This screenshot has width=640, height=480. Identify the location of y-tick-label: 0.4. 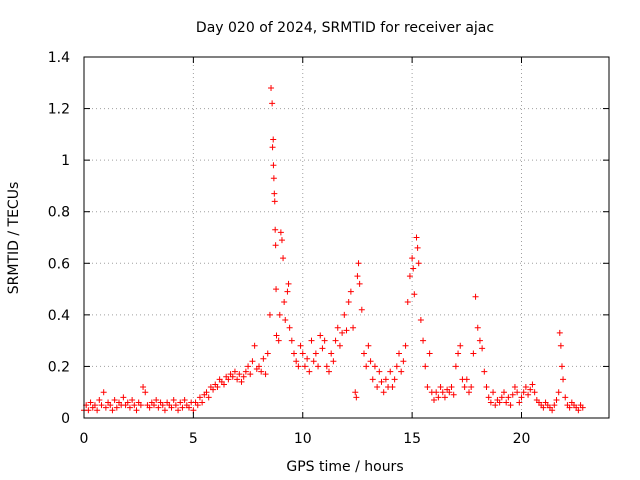
(59, 316).